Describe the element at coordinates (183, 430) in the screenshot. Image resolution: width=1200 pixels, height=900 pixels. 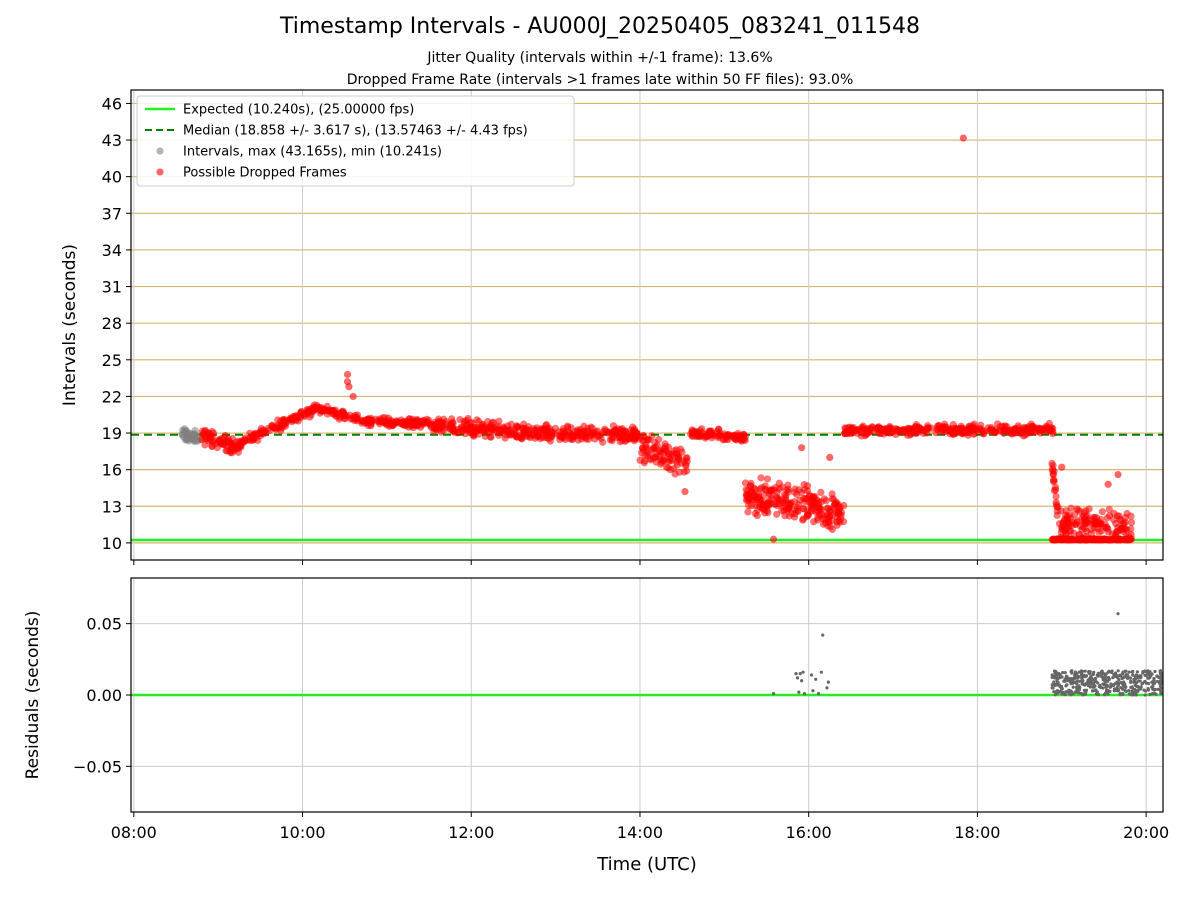
I see `interval-point` at that location.